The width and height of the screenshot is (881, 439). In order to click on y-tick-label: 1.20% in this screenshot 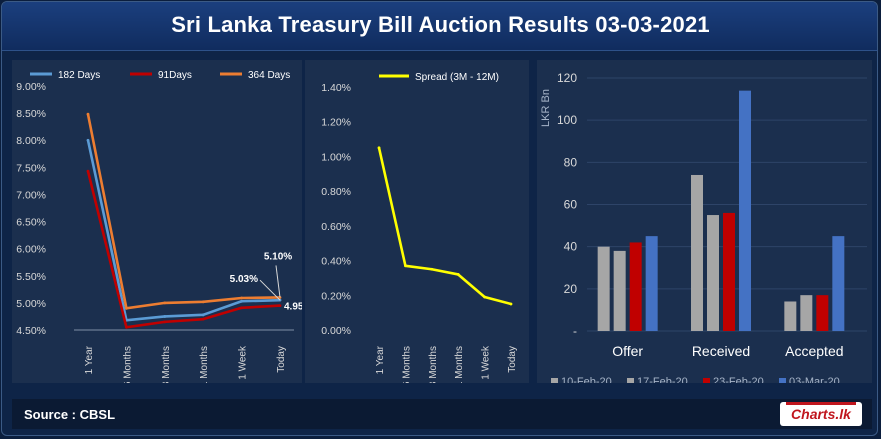, I will do `click(336, 123)`.